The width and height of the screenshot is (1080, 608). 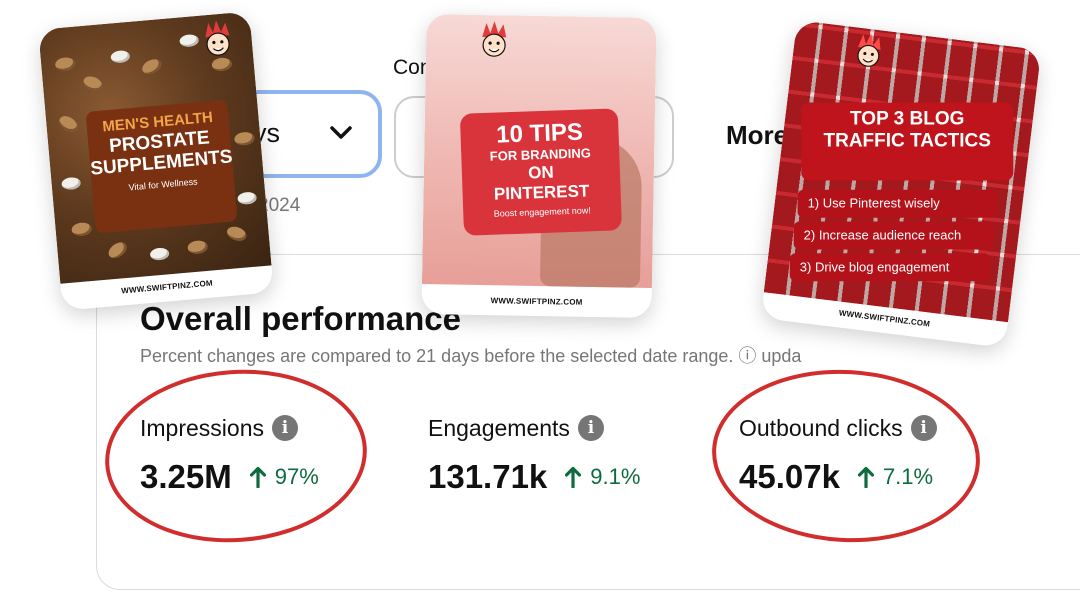 I want to click on metric-label: Impressions, so click(x=202, y=427).